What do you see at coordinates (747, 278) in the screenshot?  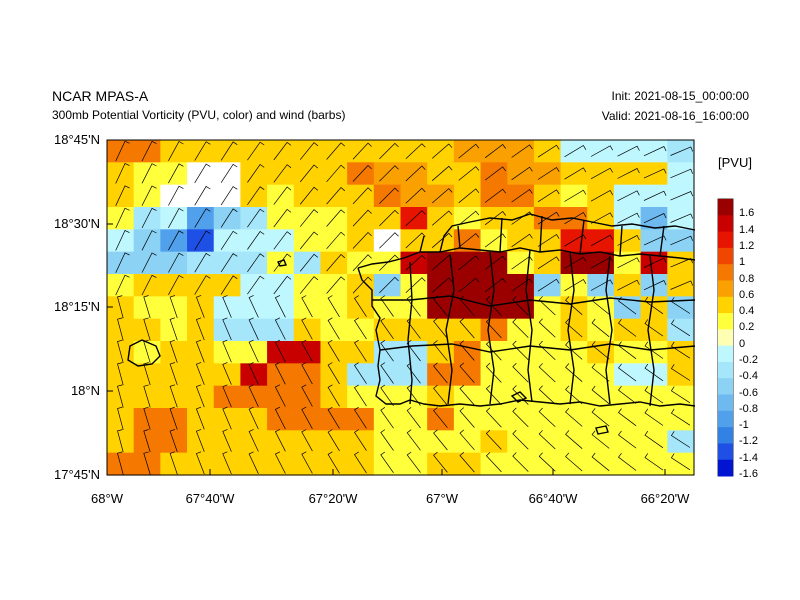 I see `colorbar-label: 0.8` at bounding box center [747, 278].